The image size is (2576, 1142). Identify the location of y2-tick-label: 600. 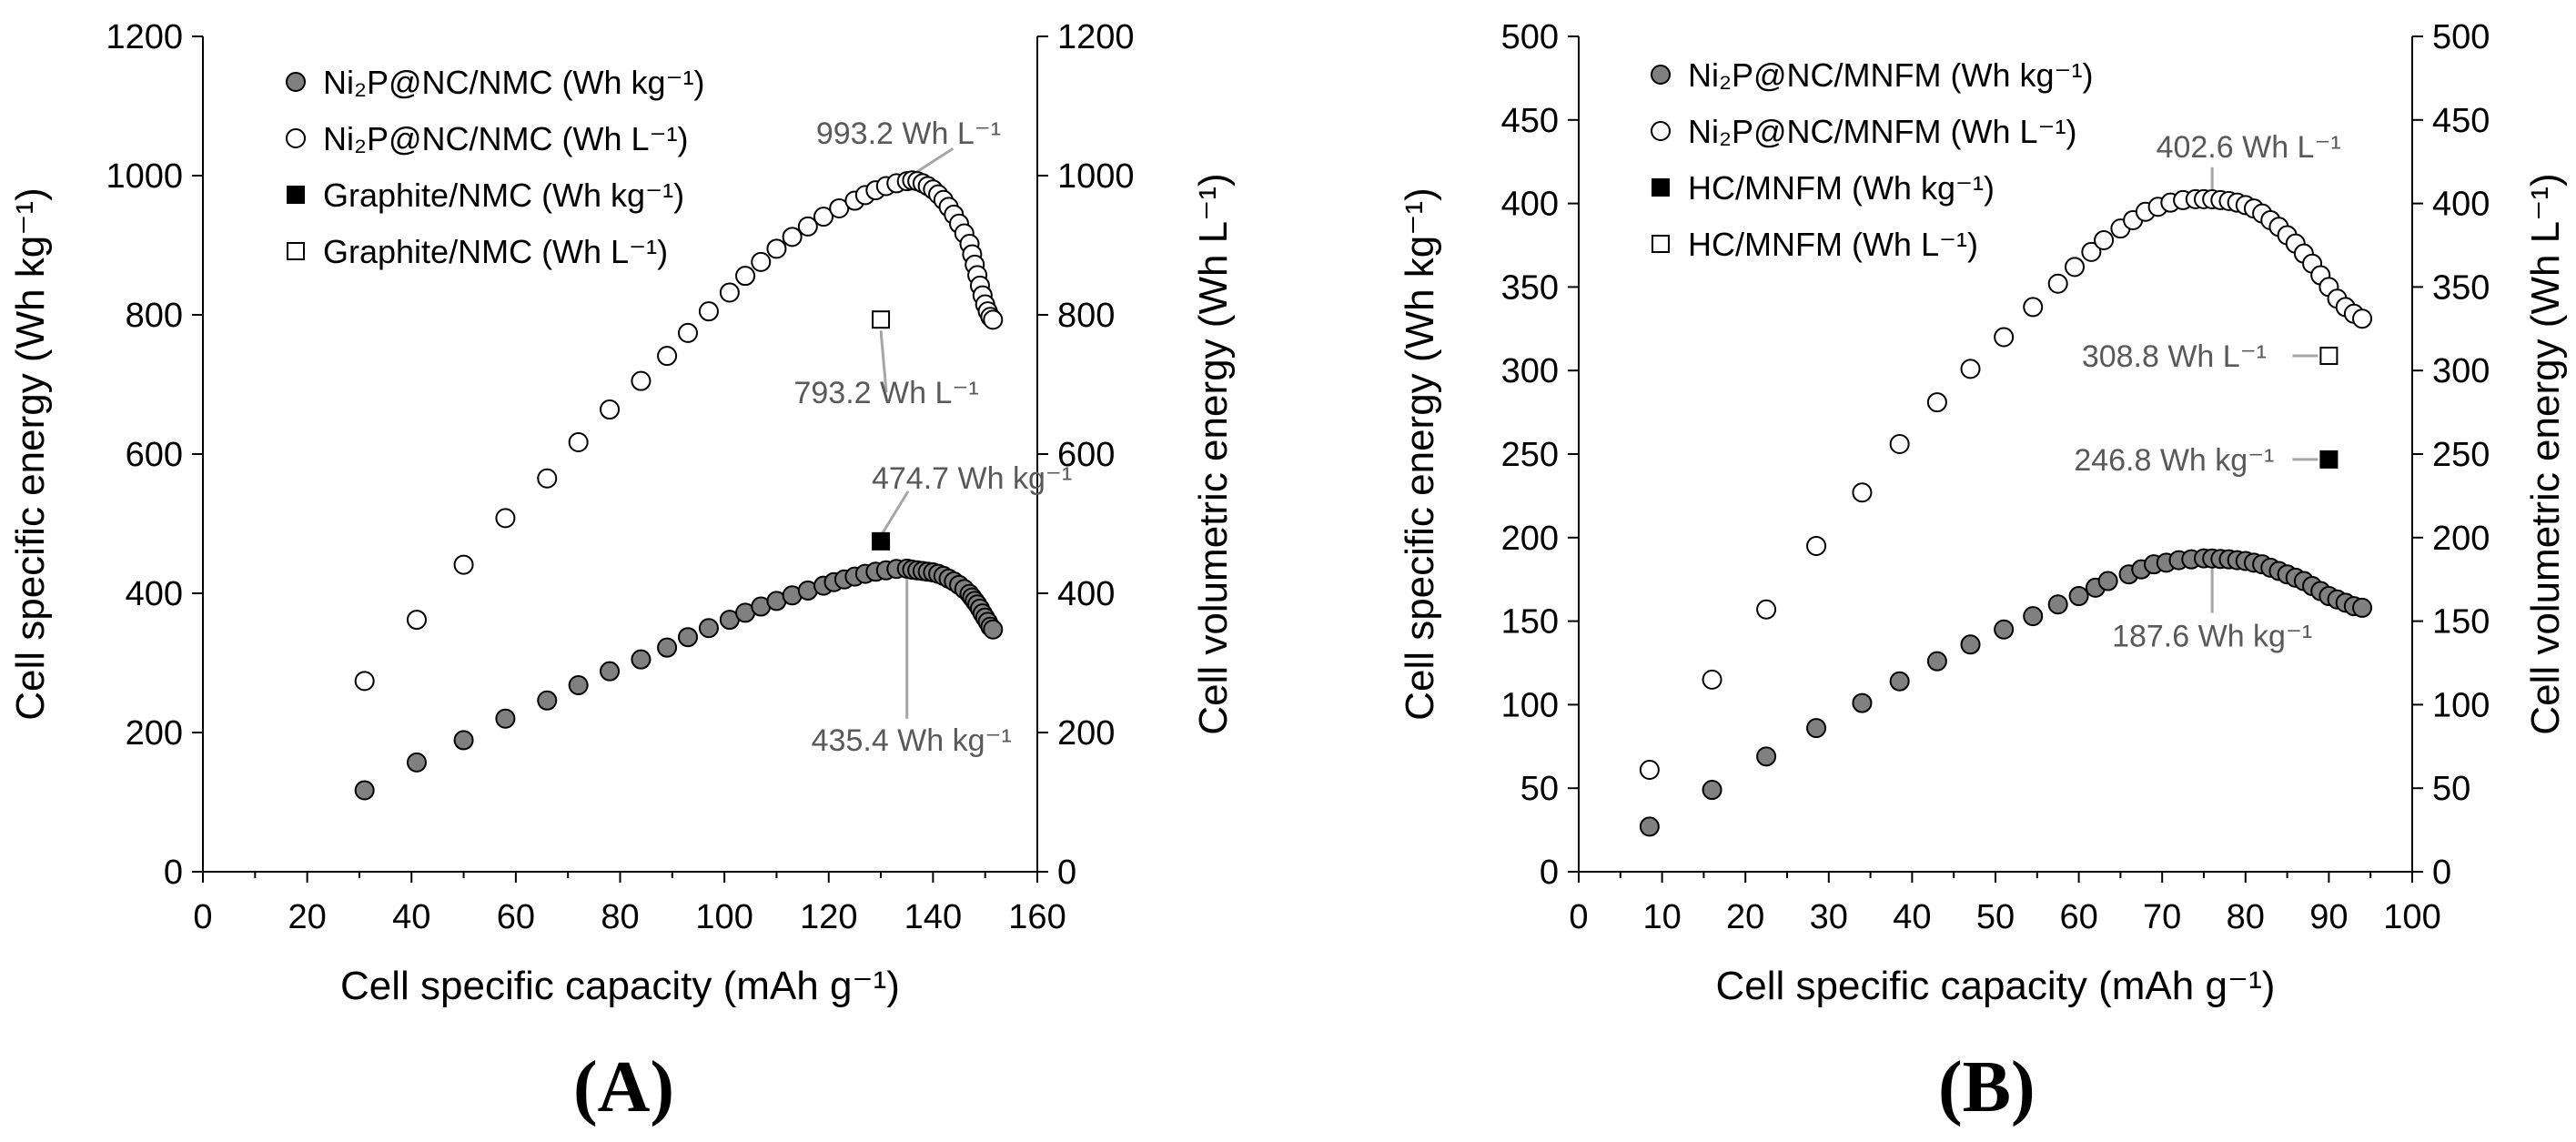
(1086, 455).